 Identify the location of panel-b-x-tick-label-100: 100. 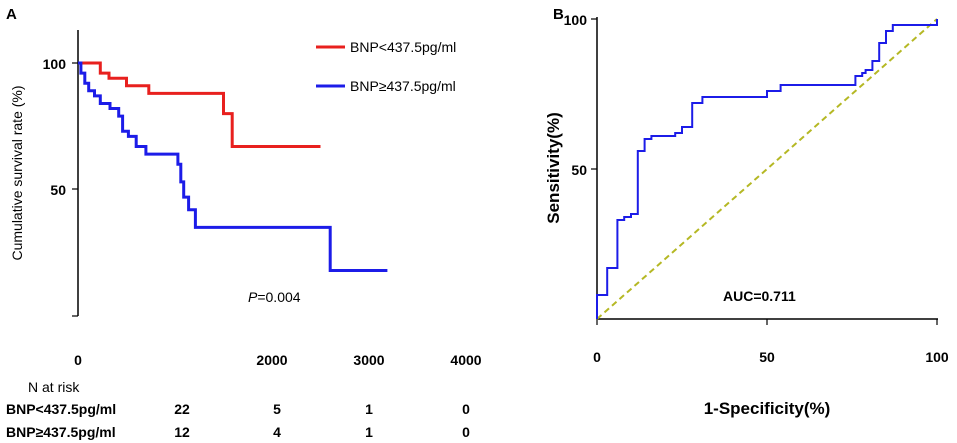
(937, 357).